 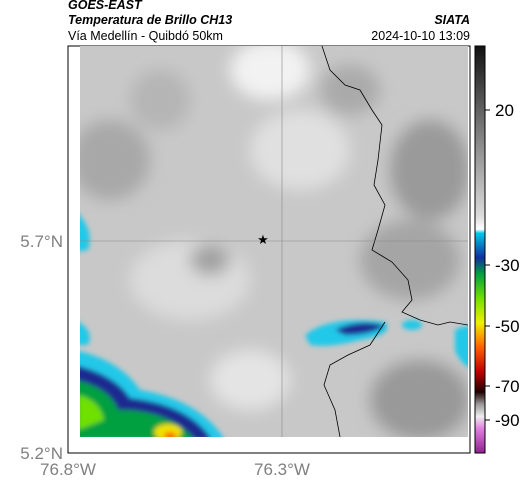 I want to click on subtitle: Vía Medellín - Quibdó 50km, so click(x=145, y=36).